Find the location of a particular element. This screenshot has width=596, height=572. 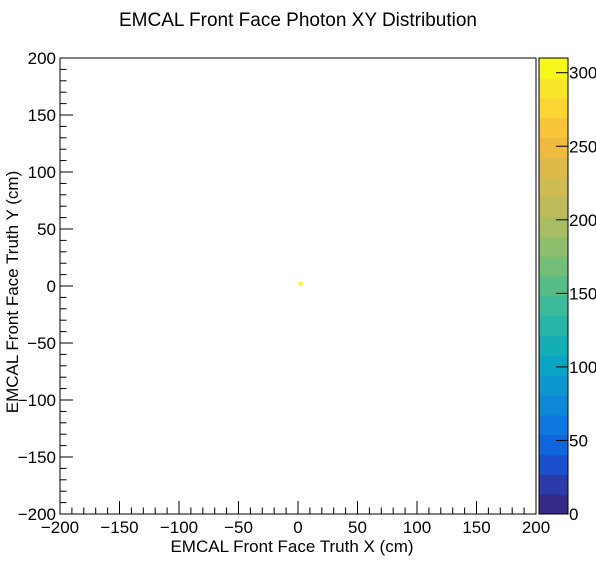

y-tick-label: −100 is located at coordinates (37, 400).